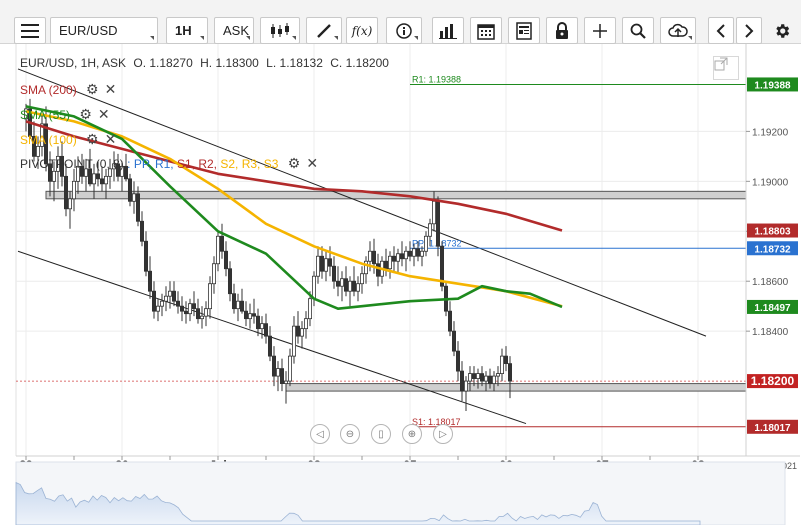 The width and height of the screenshot is (801, 525). What do you see at coordinates (234, 30) in the screenshot?
I see `price-side-select: ASK` at bounding box center [234, 30].